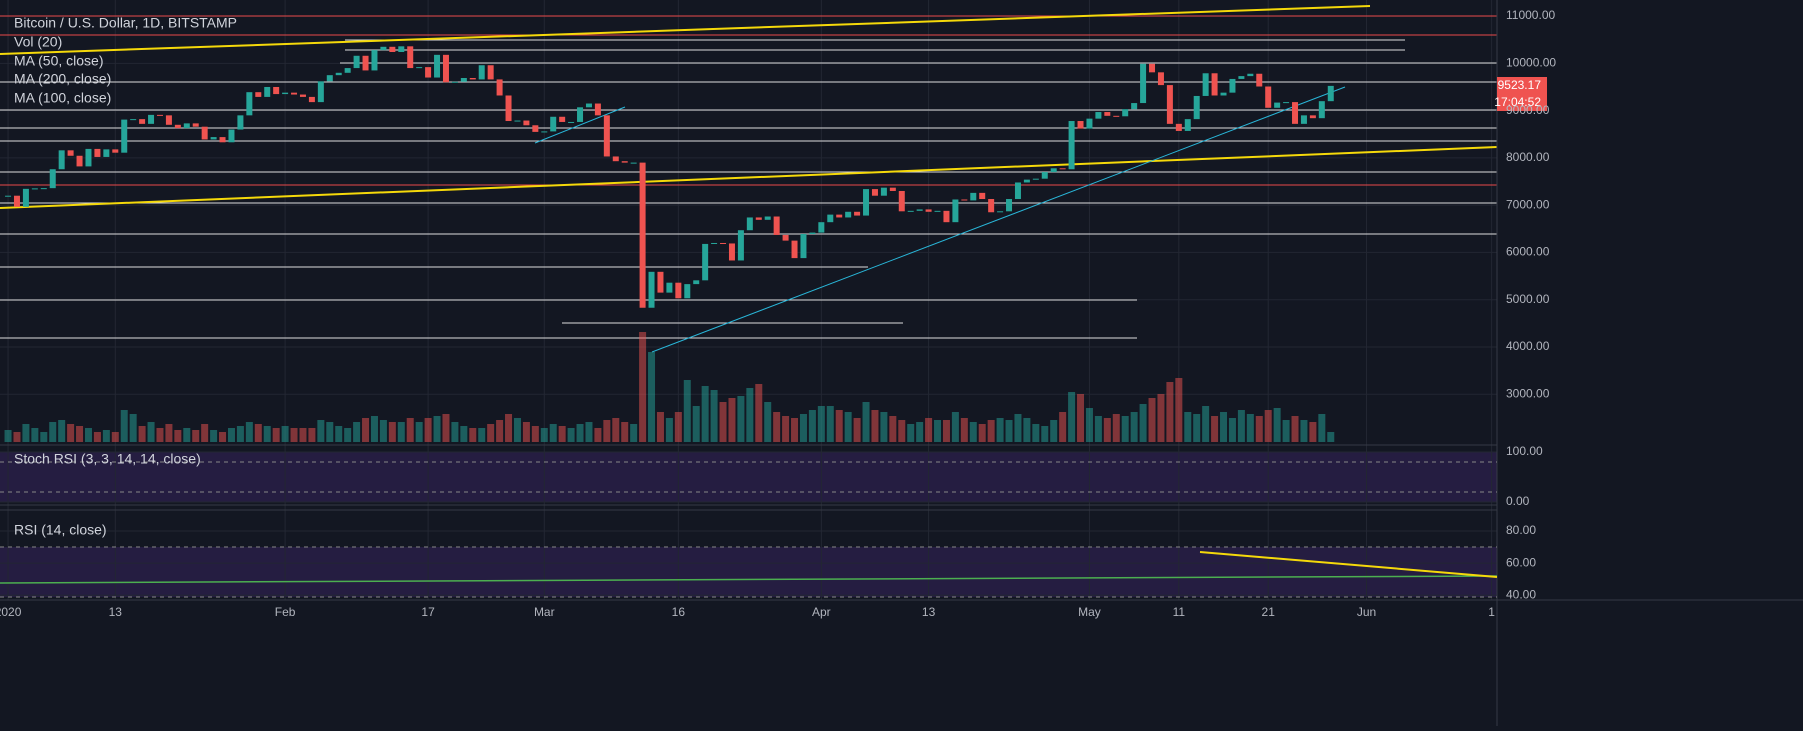 Image resolution: width=1803 pixels, height=731 pixels. Describe the element at coordinates (821, 612) in the screenshot. I see `x-tick-label: Apr` at that location.